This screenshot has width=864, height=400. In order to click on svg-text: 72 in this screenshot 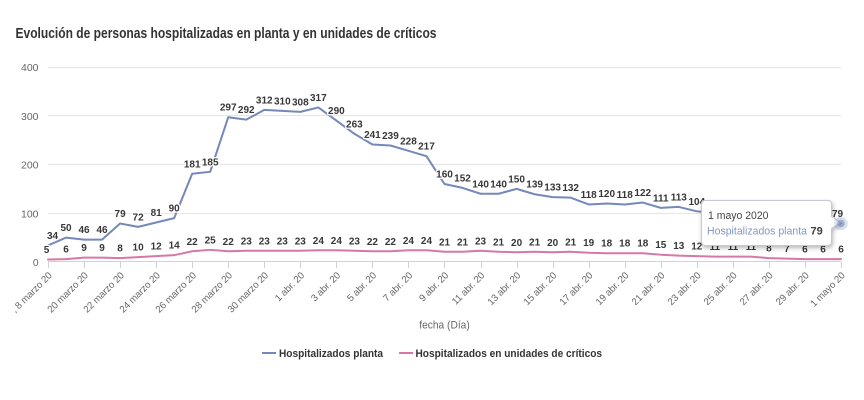, I will do `click(139, 217)`.